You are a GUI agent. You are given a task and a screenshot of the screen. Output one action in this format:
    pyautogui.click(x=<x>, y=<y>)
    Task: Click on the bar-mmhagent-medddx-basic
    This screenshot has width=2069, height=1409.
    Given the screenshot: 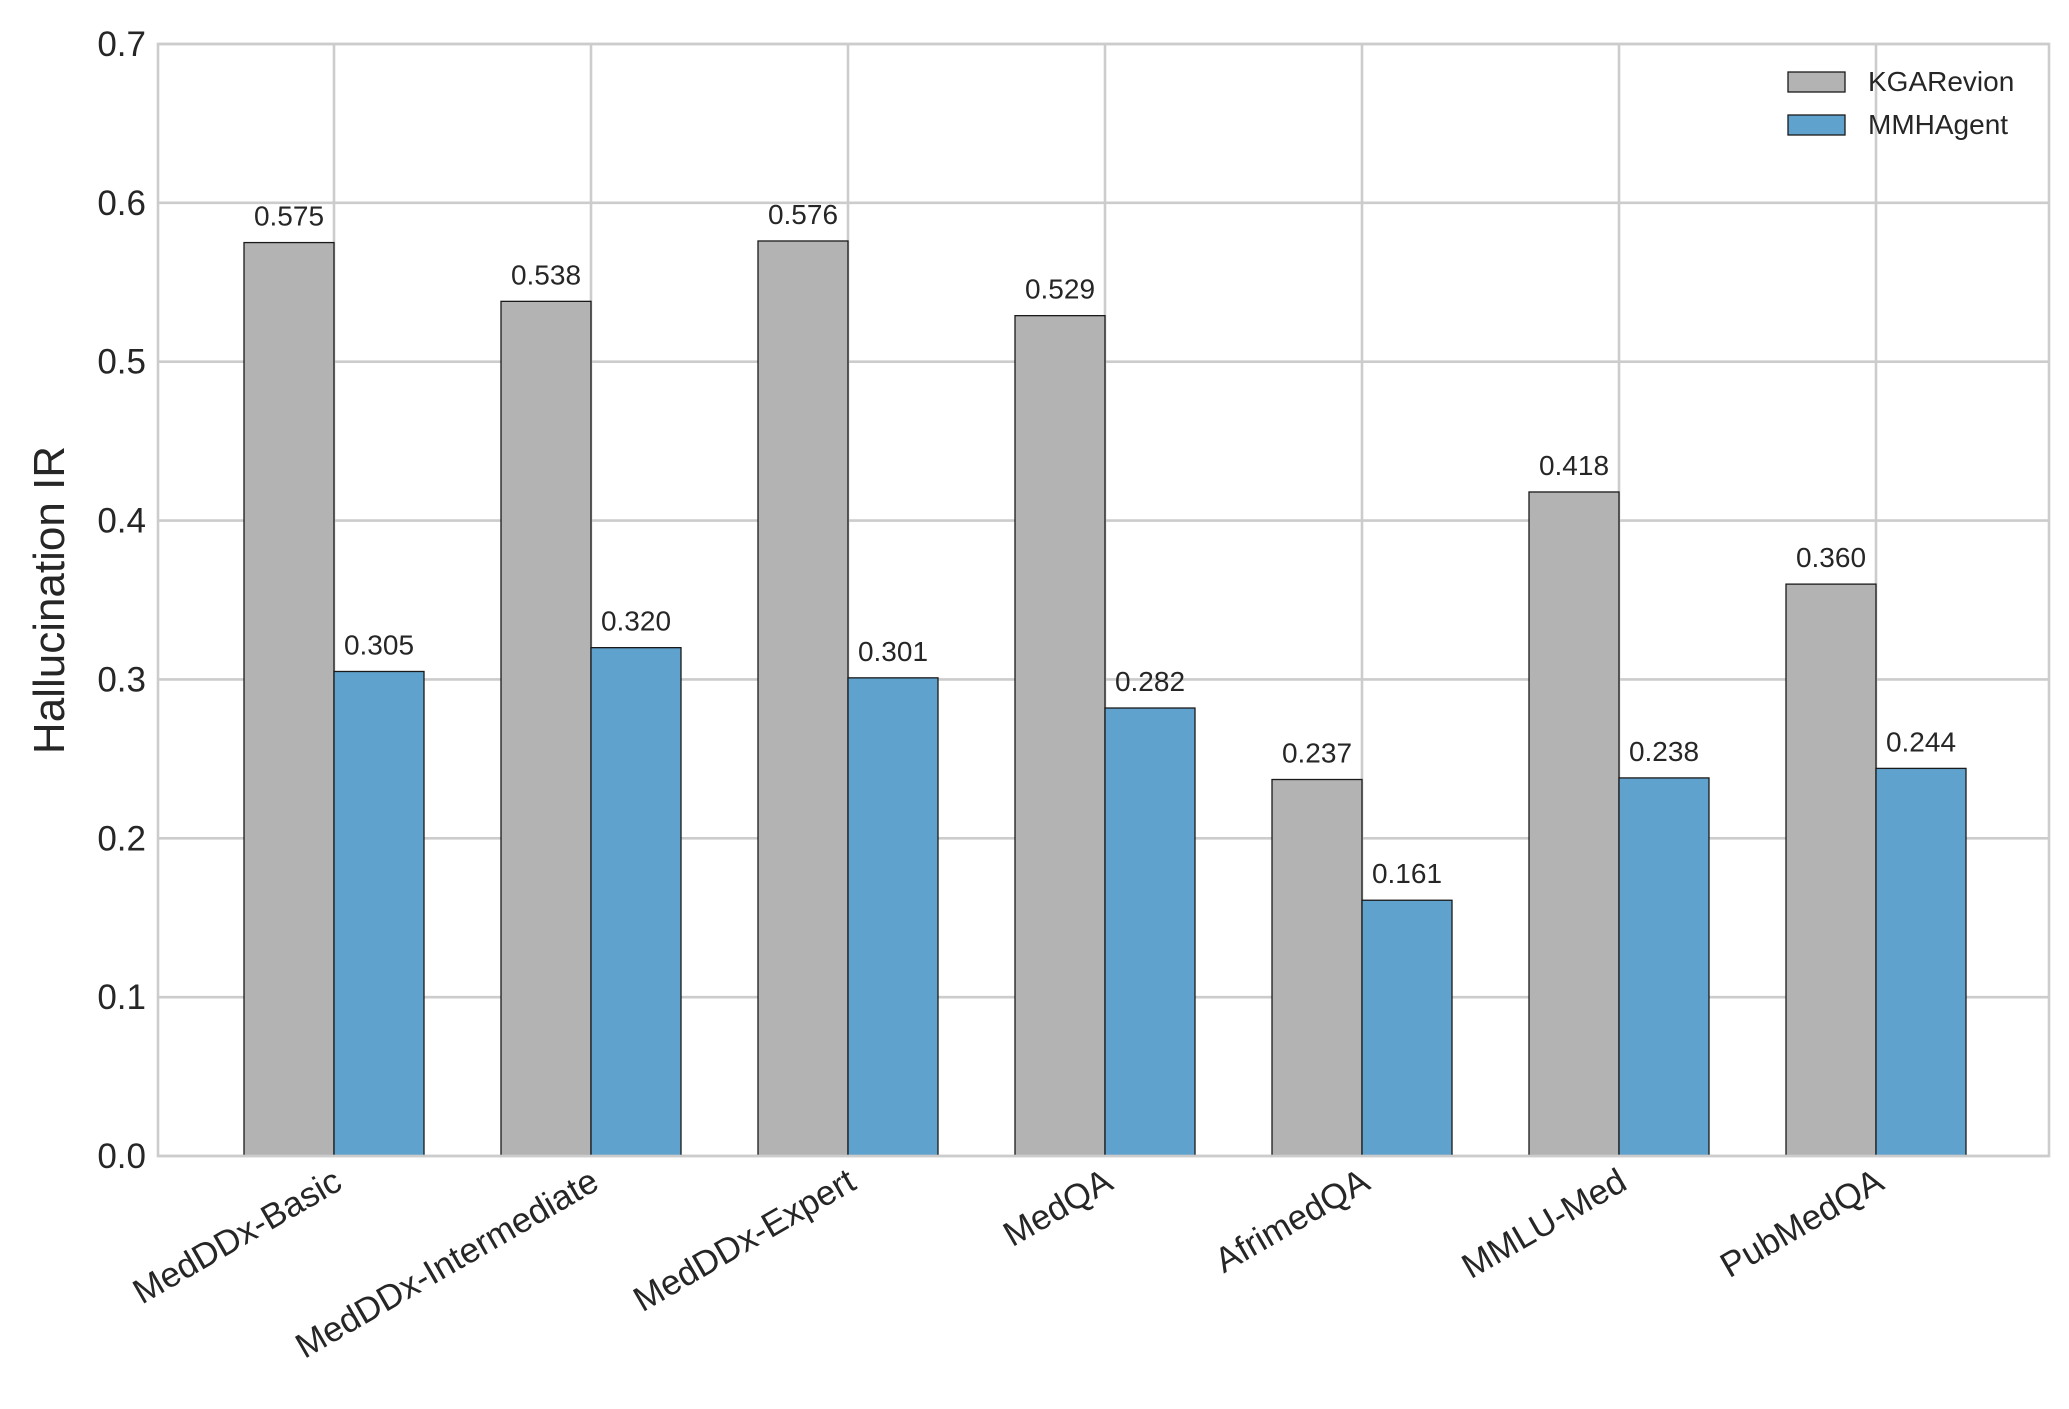 What is the action you would take?
    pyautogui.click(x=379, y=913)
    